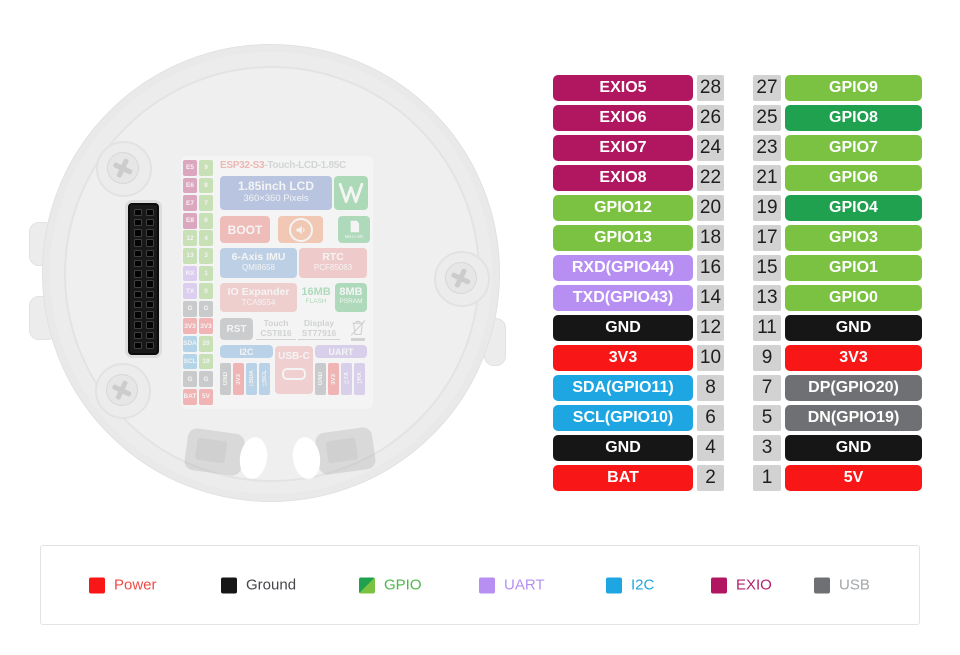 This screenshot has height=655, width=960. Describe the element at coordinates (710, 388) in the screenshot. I see `pin-number-left: 8` at that location.